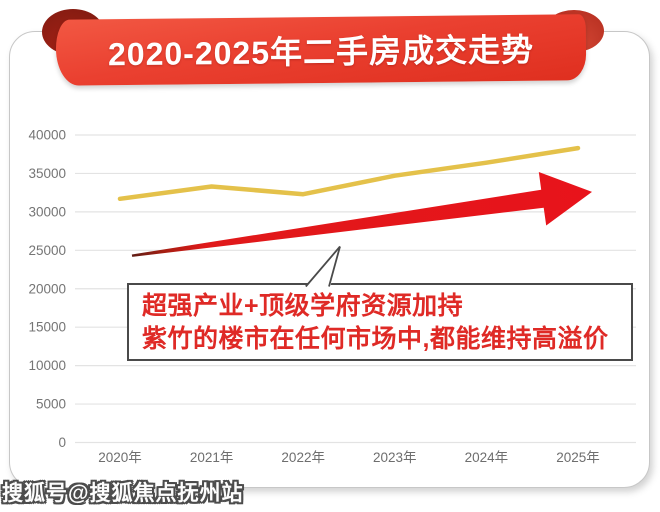 The height and width of the screenshot is (512, 660). What do you see at coordinates (380, 322) in the screenshot?
I see `annotation-box: 超强产业+顶级学府资源加持 紫竹的楼市在任何市场中,都能维持高溢价` at bounding box center [380, 322].